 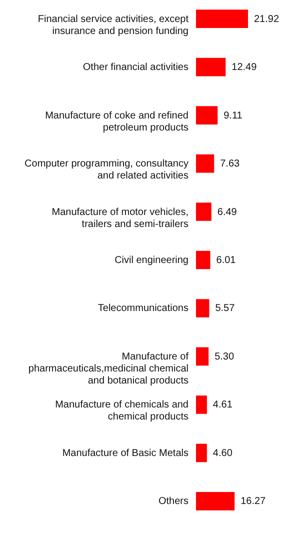 What do you see at coordinates (222, 453) in the screenshot?
I see `data-label: 4.60` at bounding box center [222, 453].